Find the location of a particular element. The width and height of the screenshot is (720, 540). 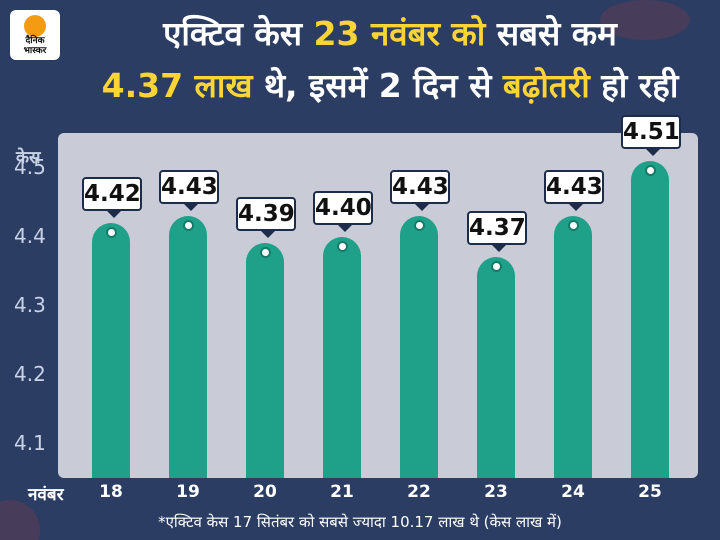

y-tick-label: 4.4 is located at coordinates (30, 235).